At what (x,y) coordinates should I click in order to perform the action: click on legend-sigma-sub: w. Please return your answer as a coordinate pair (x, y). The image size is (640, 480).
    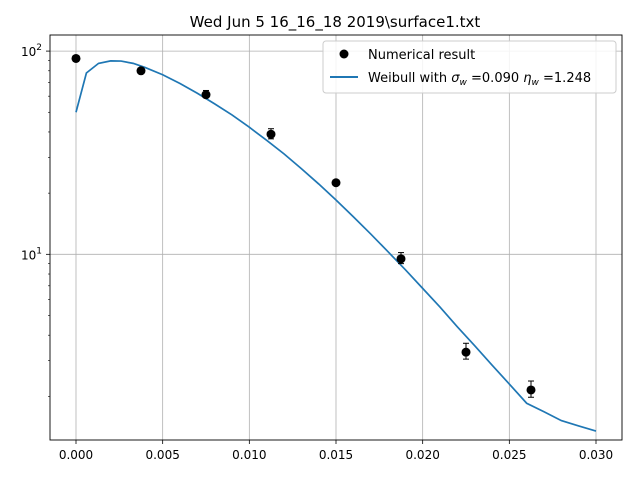
    Looking at the image, I should click on (464, 83).